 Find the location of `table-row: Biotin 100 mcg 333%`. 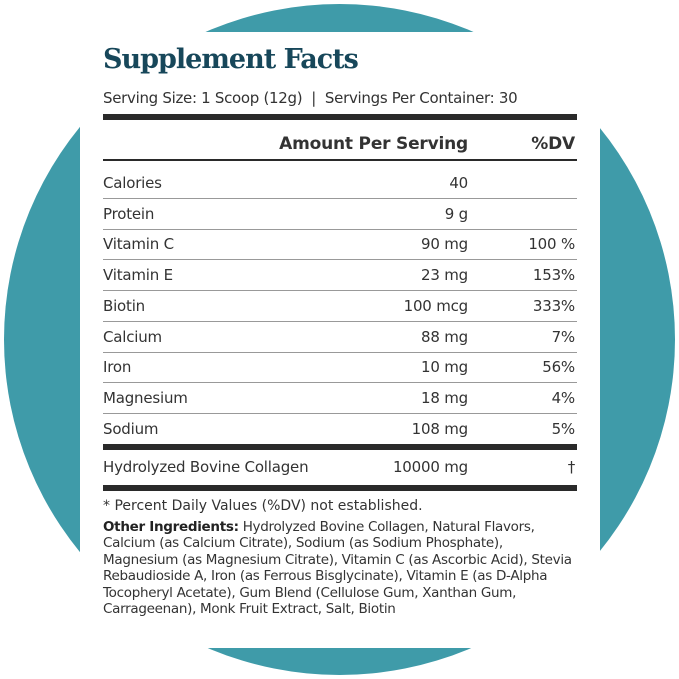

table-row: Biotin 100 mcg 333% is located at coordinates (340, 306).